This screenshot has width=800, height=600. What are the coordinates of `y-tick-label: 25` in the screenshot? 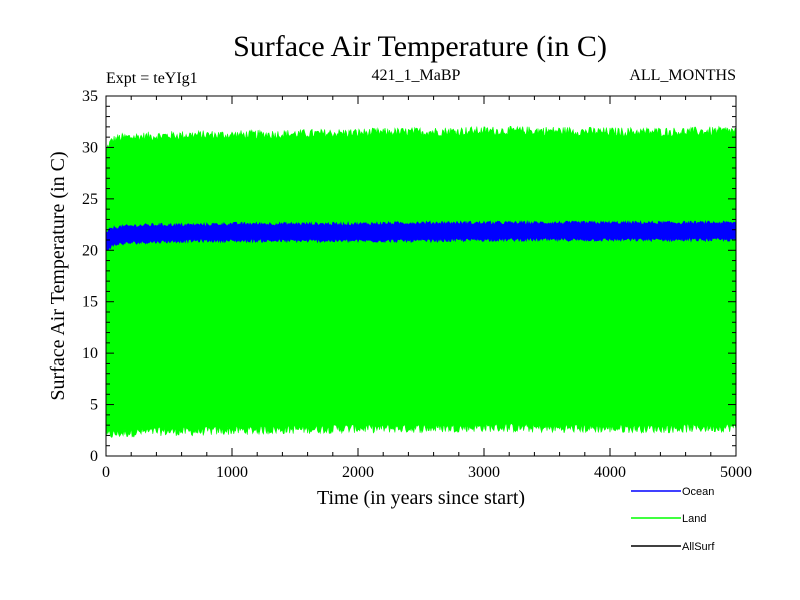 It's located at (90, 199).